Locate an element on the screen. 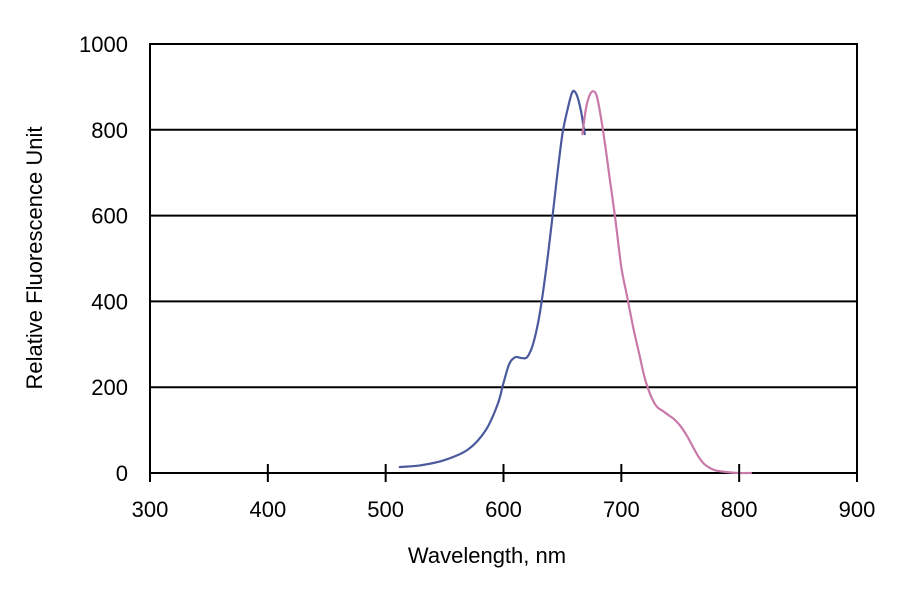 Image resolution: width=900 pixels, height=594 pixels. y-tick-label-600: 600 is located at coordinates (109, 216).